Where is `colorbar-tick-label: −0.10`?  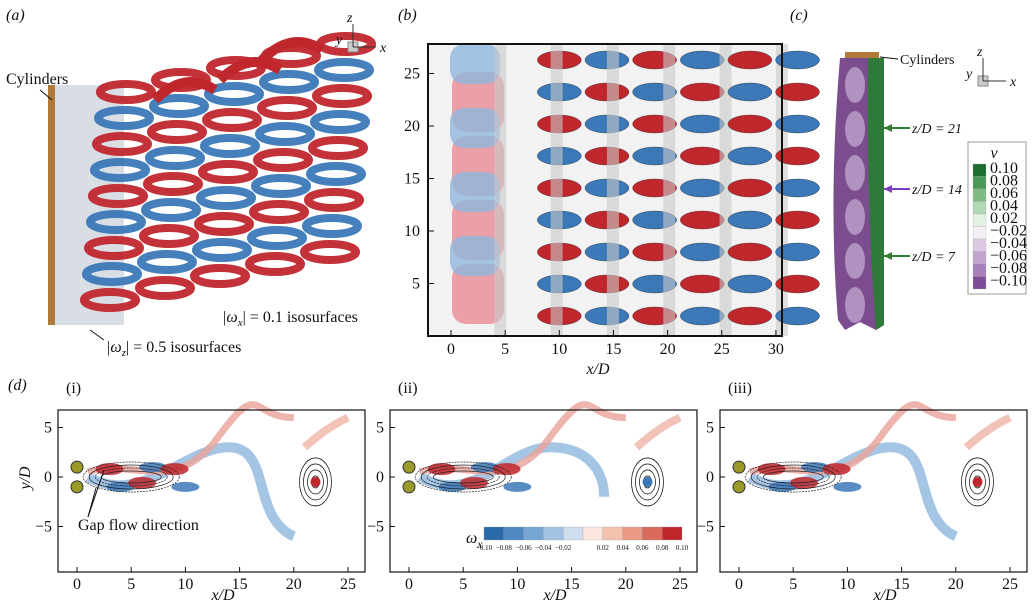
colorbar-tick-label: −0.10 is located at coordinates (484, 548).